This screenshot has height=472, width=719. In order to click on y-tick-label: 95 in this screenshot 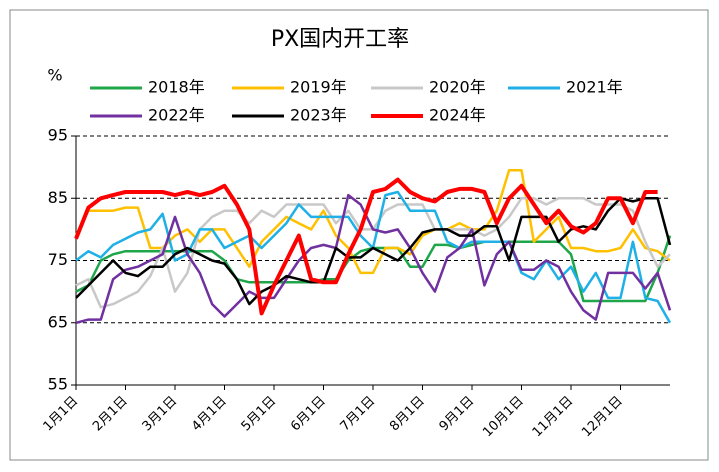, I will do `click(58, 135)`.